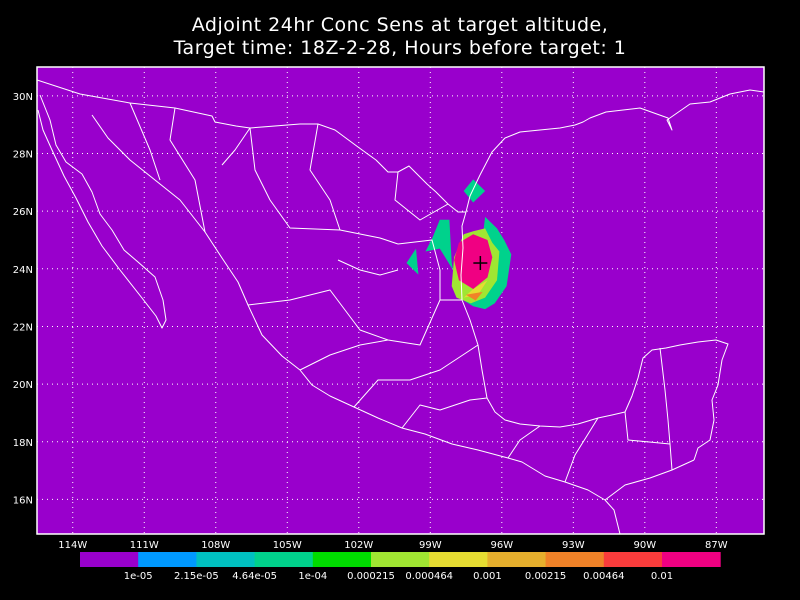 This screenshot has height=600, width=800. Describe the element at coordinates (215, 545) in the screenshot. I see `longitude-label: 108W` at that location.